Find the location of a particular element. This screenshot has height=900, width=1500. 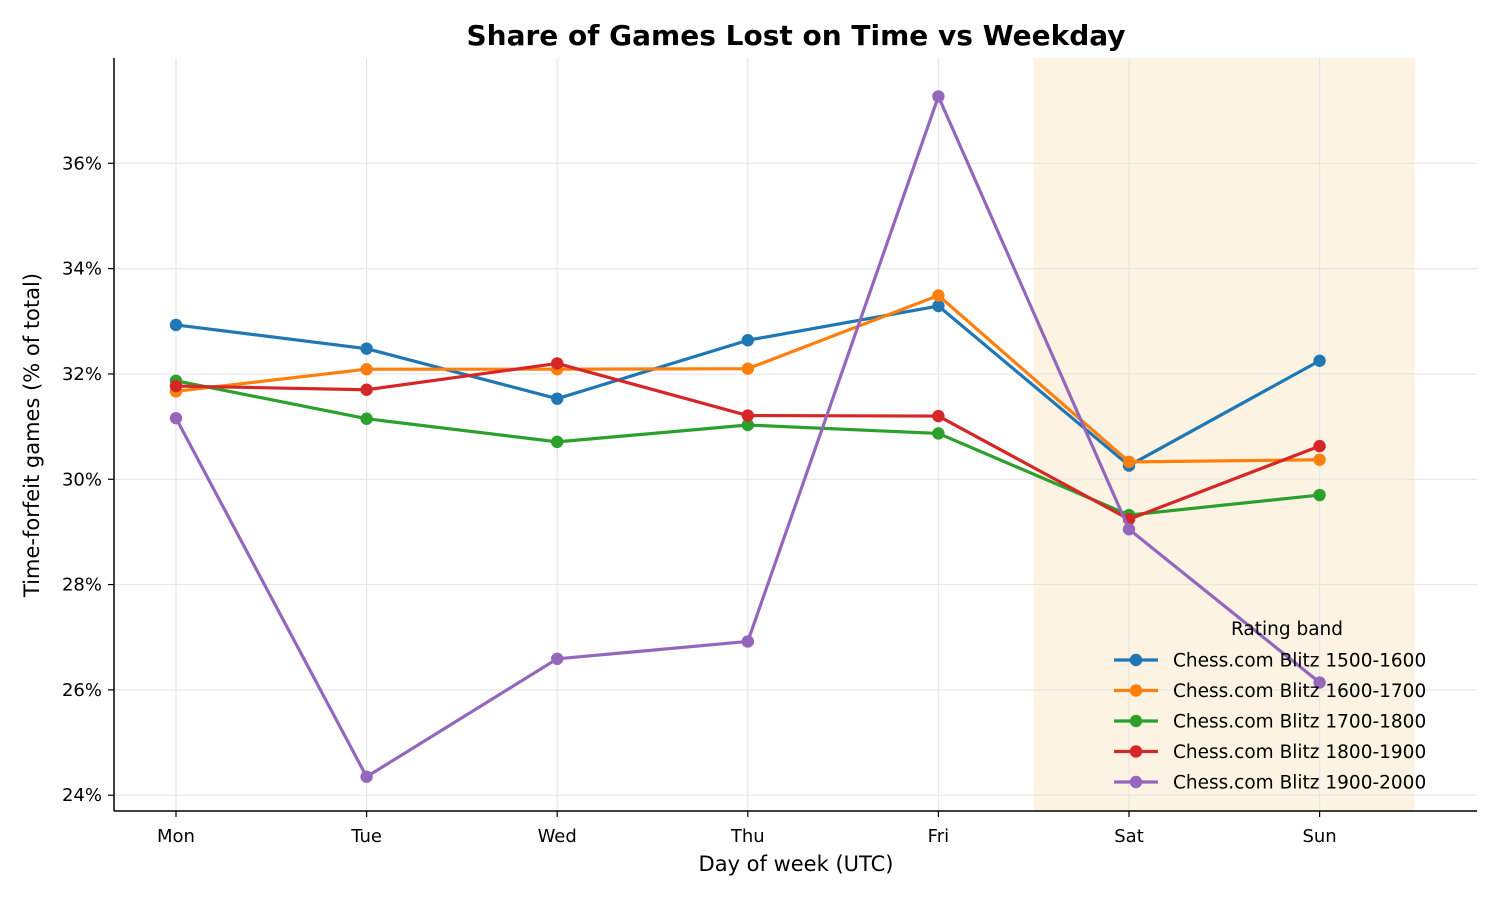

legend-entry: Chess.com Blitz 1500-1600 is located at coordinates (1270, 661).